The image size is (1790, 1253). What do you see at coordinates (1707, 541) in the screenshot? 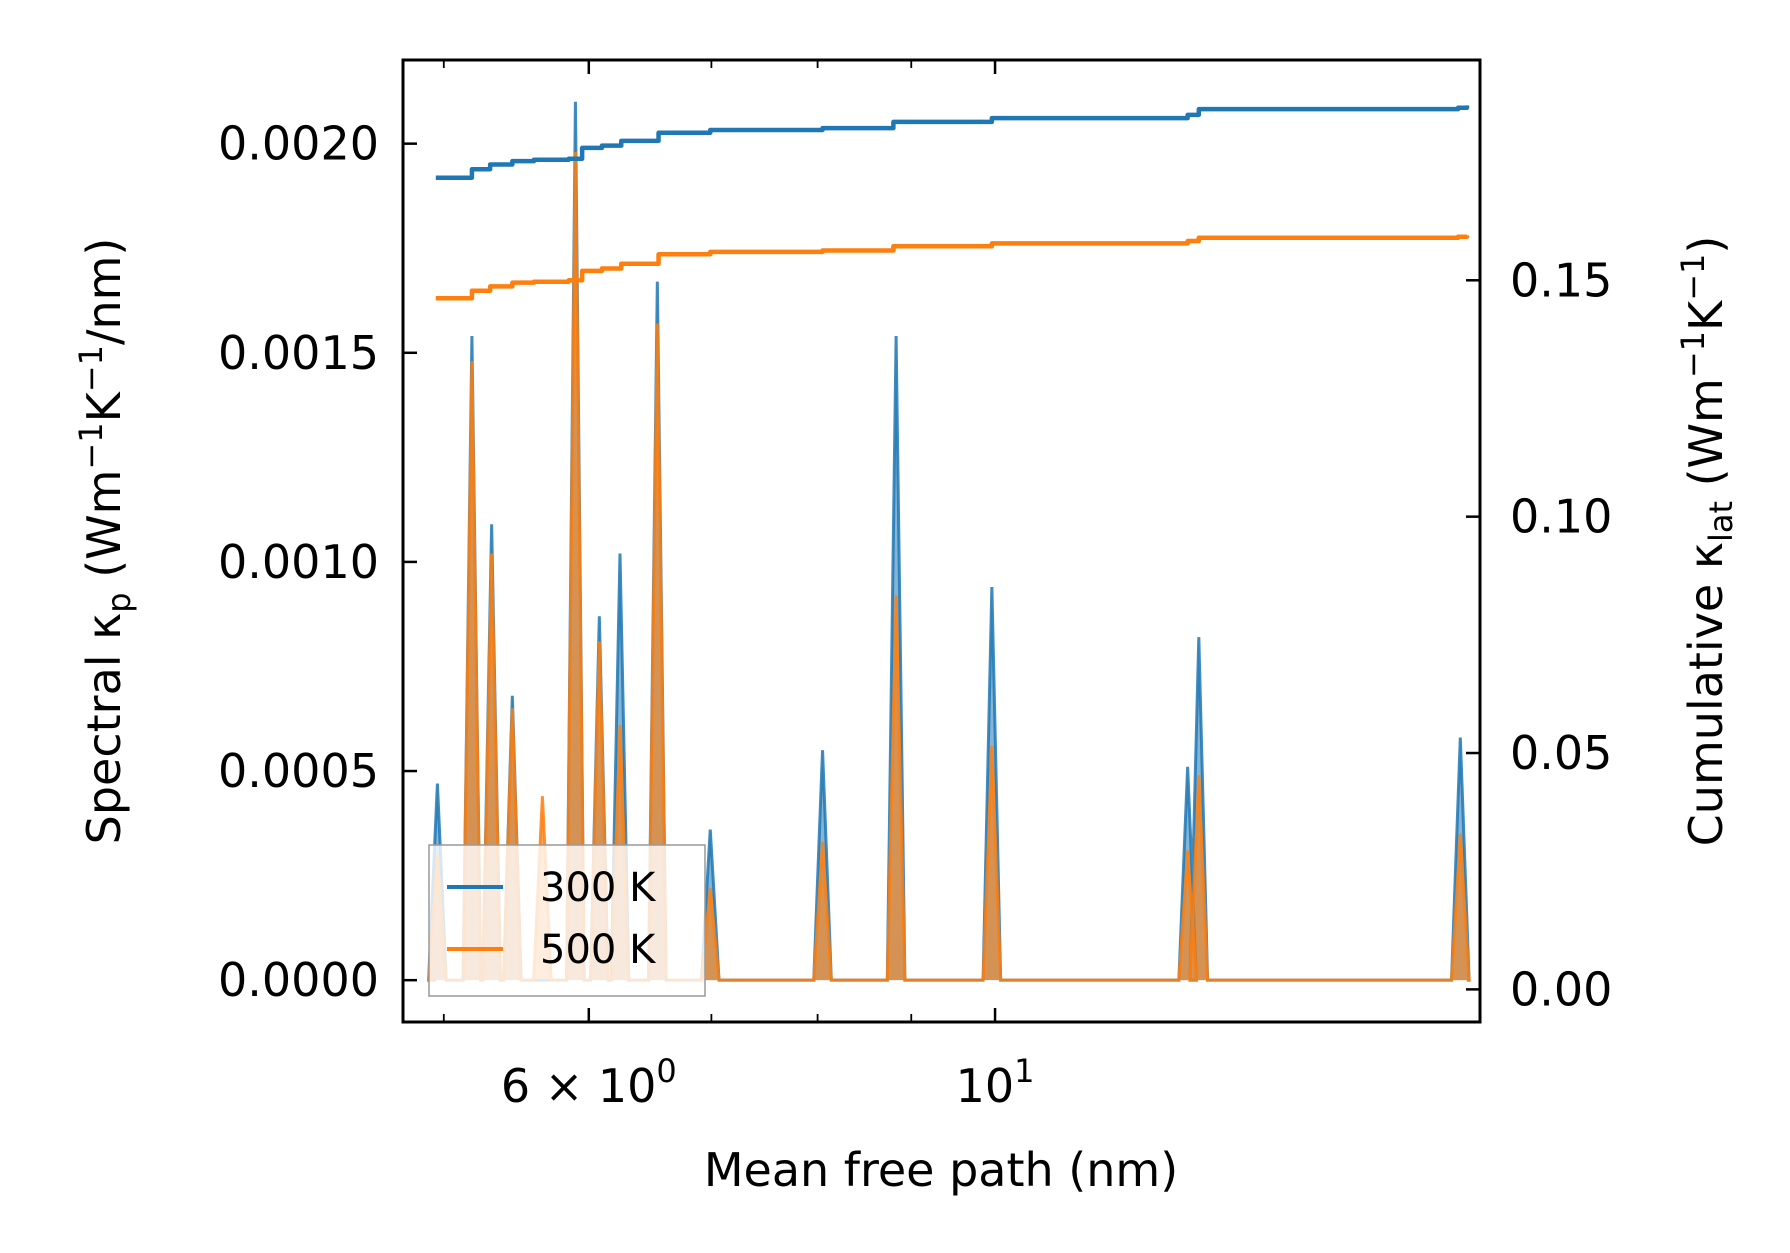
I see `right-y-axis-label: Cumulative κlat (Wm−1K−1)` at bounding box center [1707, 541].